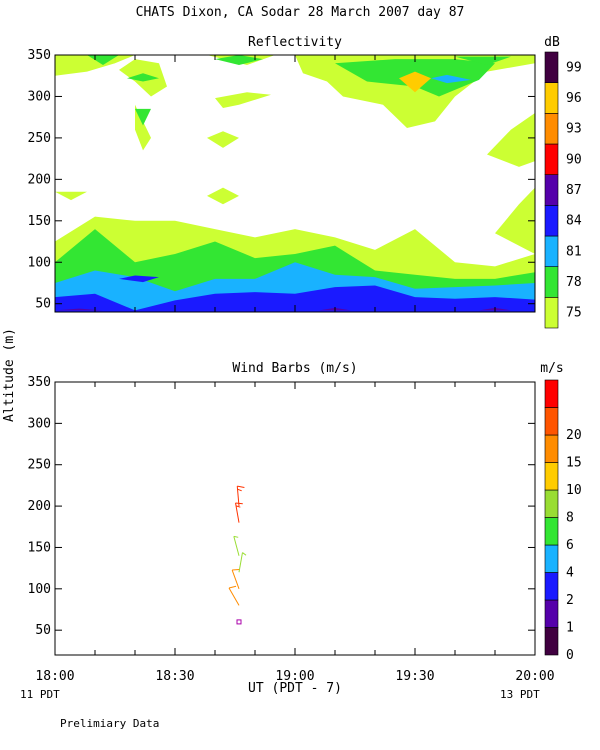 Image resolution: width=600 pixels, height=750 pixels. Describe the element at coordinates (574, 251) in the screenshot. I see `reflectivity-colorbar-label: 81` at that location.